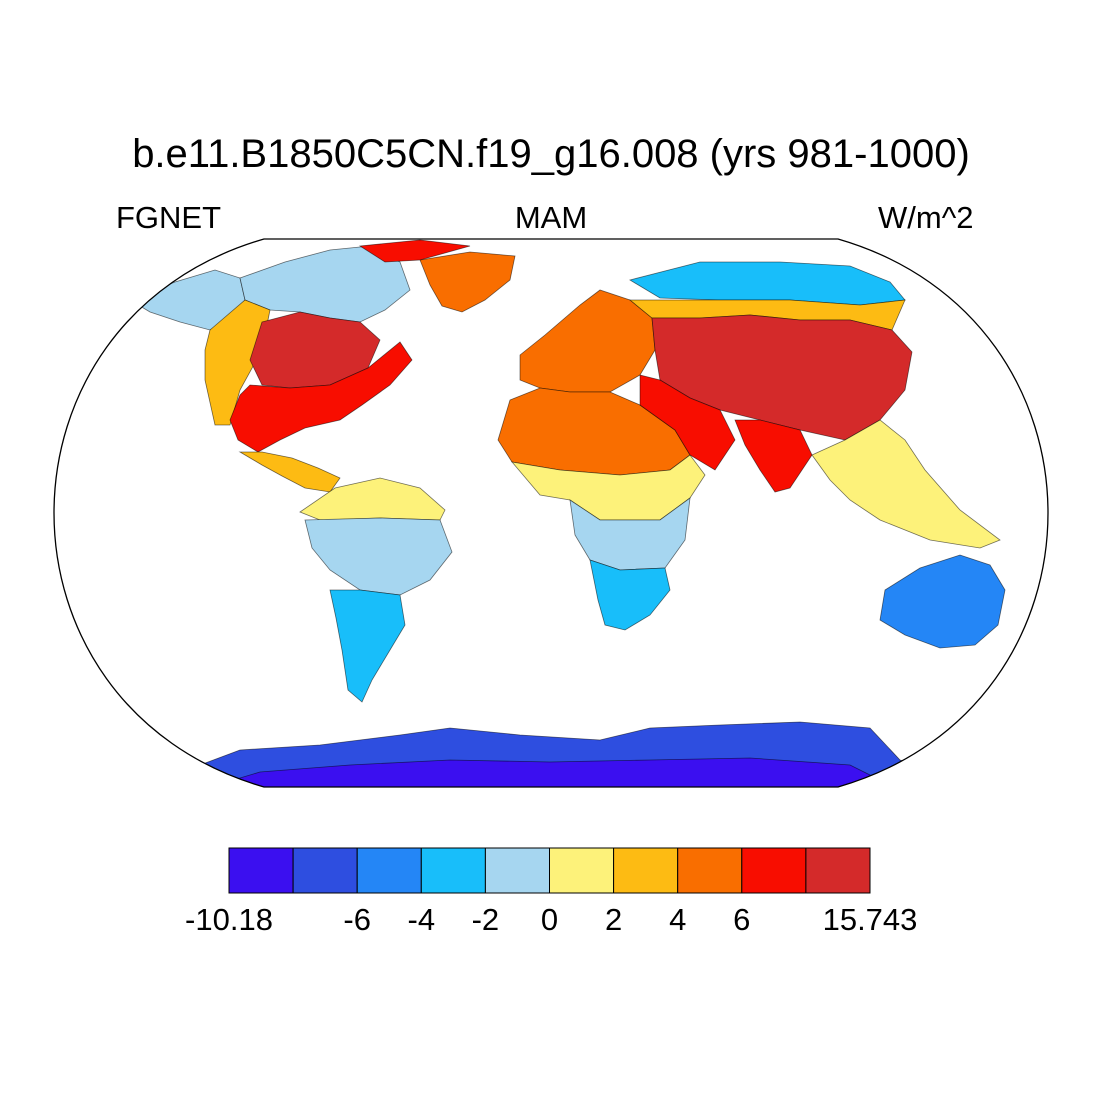  What do you see at coordinates (551, 217) in the screenshot?
I see `season-label: MAM` at bounding box center [551, 217].